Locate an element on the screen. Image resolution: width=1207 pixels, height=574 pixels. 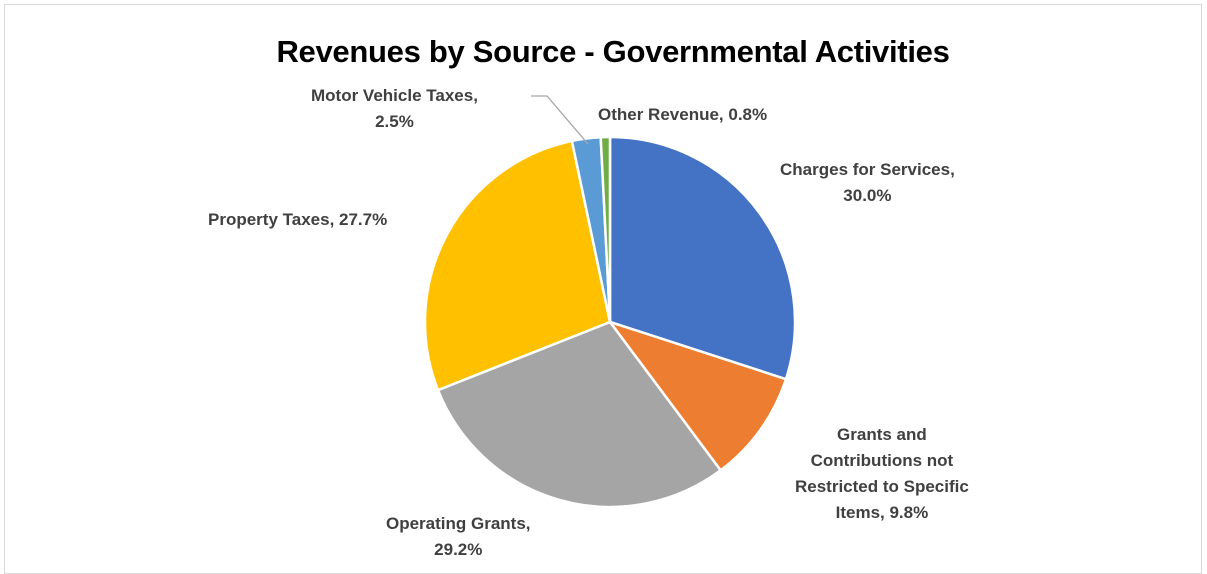
label-operating-grants: Operating Grants, 29.2% is located at coordinates (458, 537).